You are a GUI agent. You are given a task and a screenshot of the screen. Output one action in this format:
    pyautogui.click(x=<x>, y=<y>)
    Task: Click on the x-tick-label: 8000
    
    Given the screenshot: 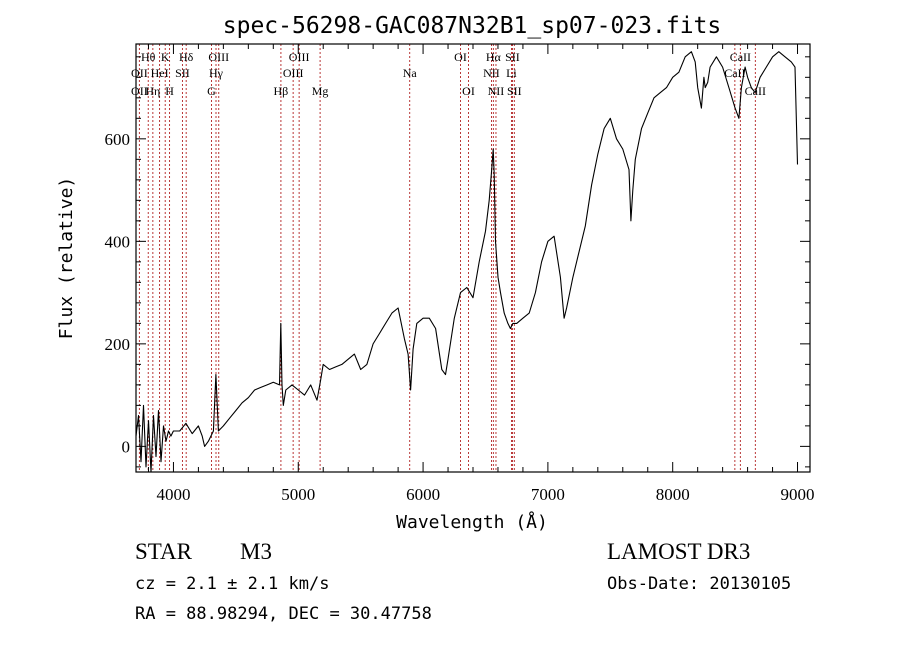 What is the action you would take?
    pyautogui.click(x=673, y=494)
    